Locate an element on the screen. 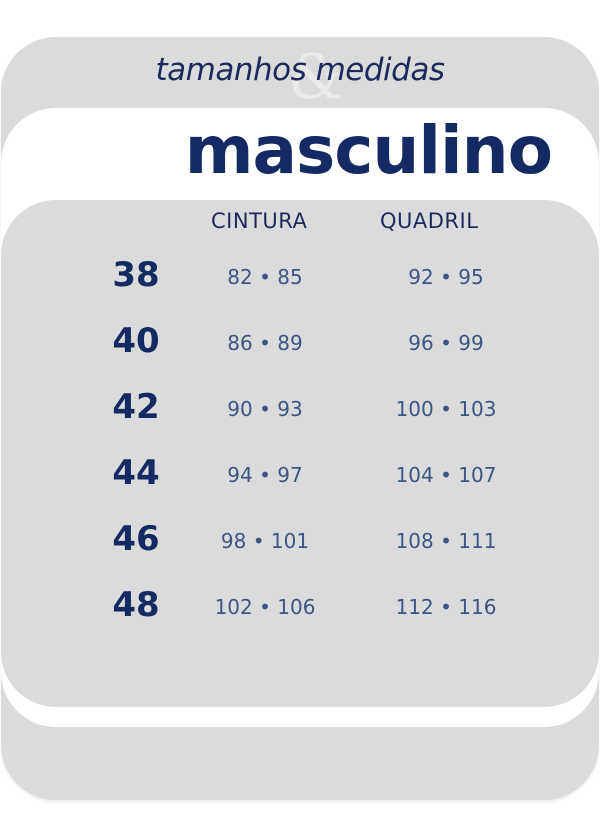  quadril-value: 92 • 95 is located at coordinates (446, 277).